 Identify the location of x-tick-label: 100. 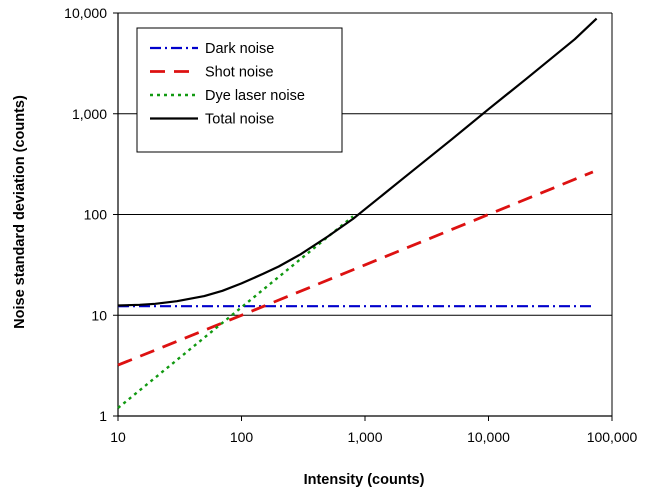
(242, 437).